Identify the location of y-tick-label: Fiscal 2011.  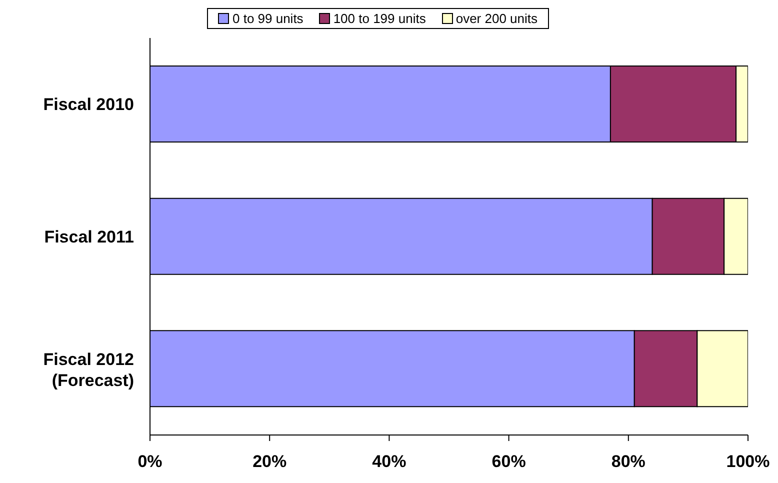
(89, 237).